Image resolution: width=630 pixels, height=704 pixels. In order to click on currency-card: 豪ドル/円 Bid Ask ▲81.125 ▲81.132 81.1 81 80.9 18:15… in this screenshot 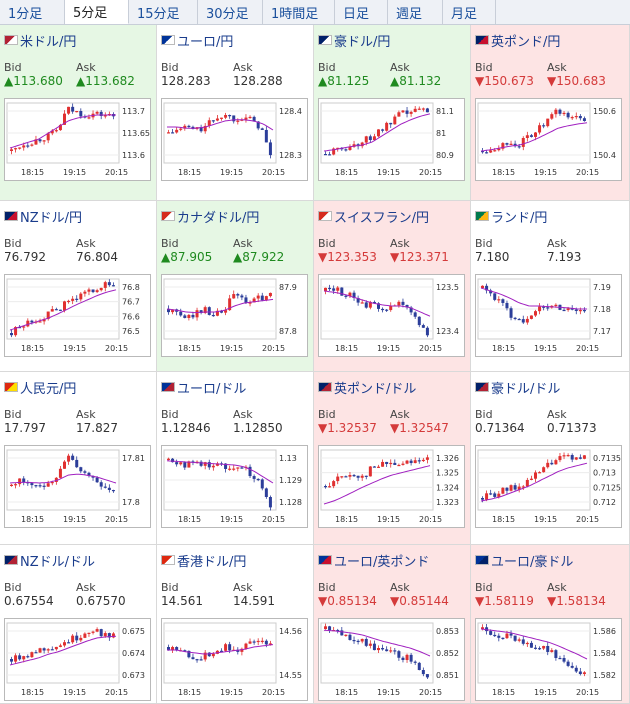, I will do `click(392, 113)`.